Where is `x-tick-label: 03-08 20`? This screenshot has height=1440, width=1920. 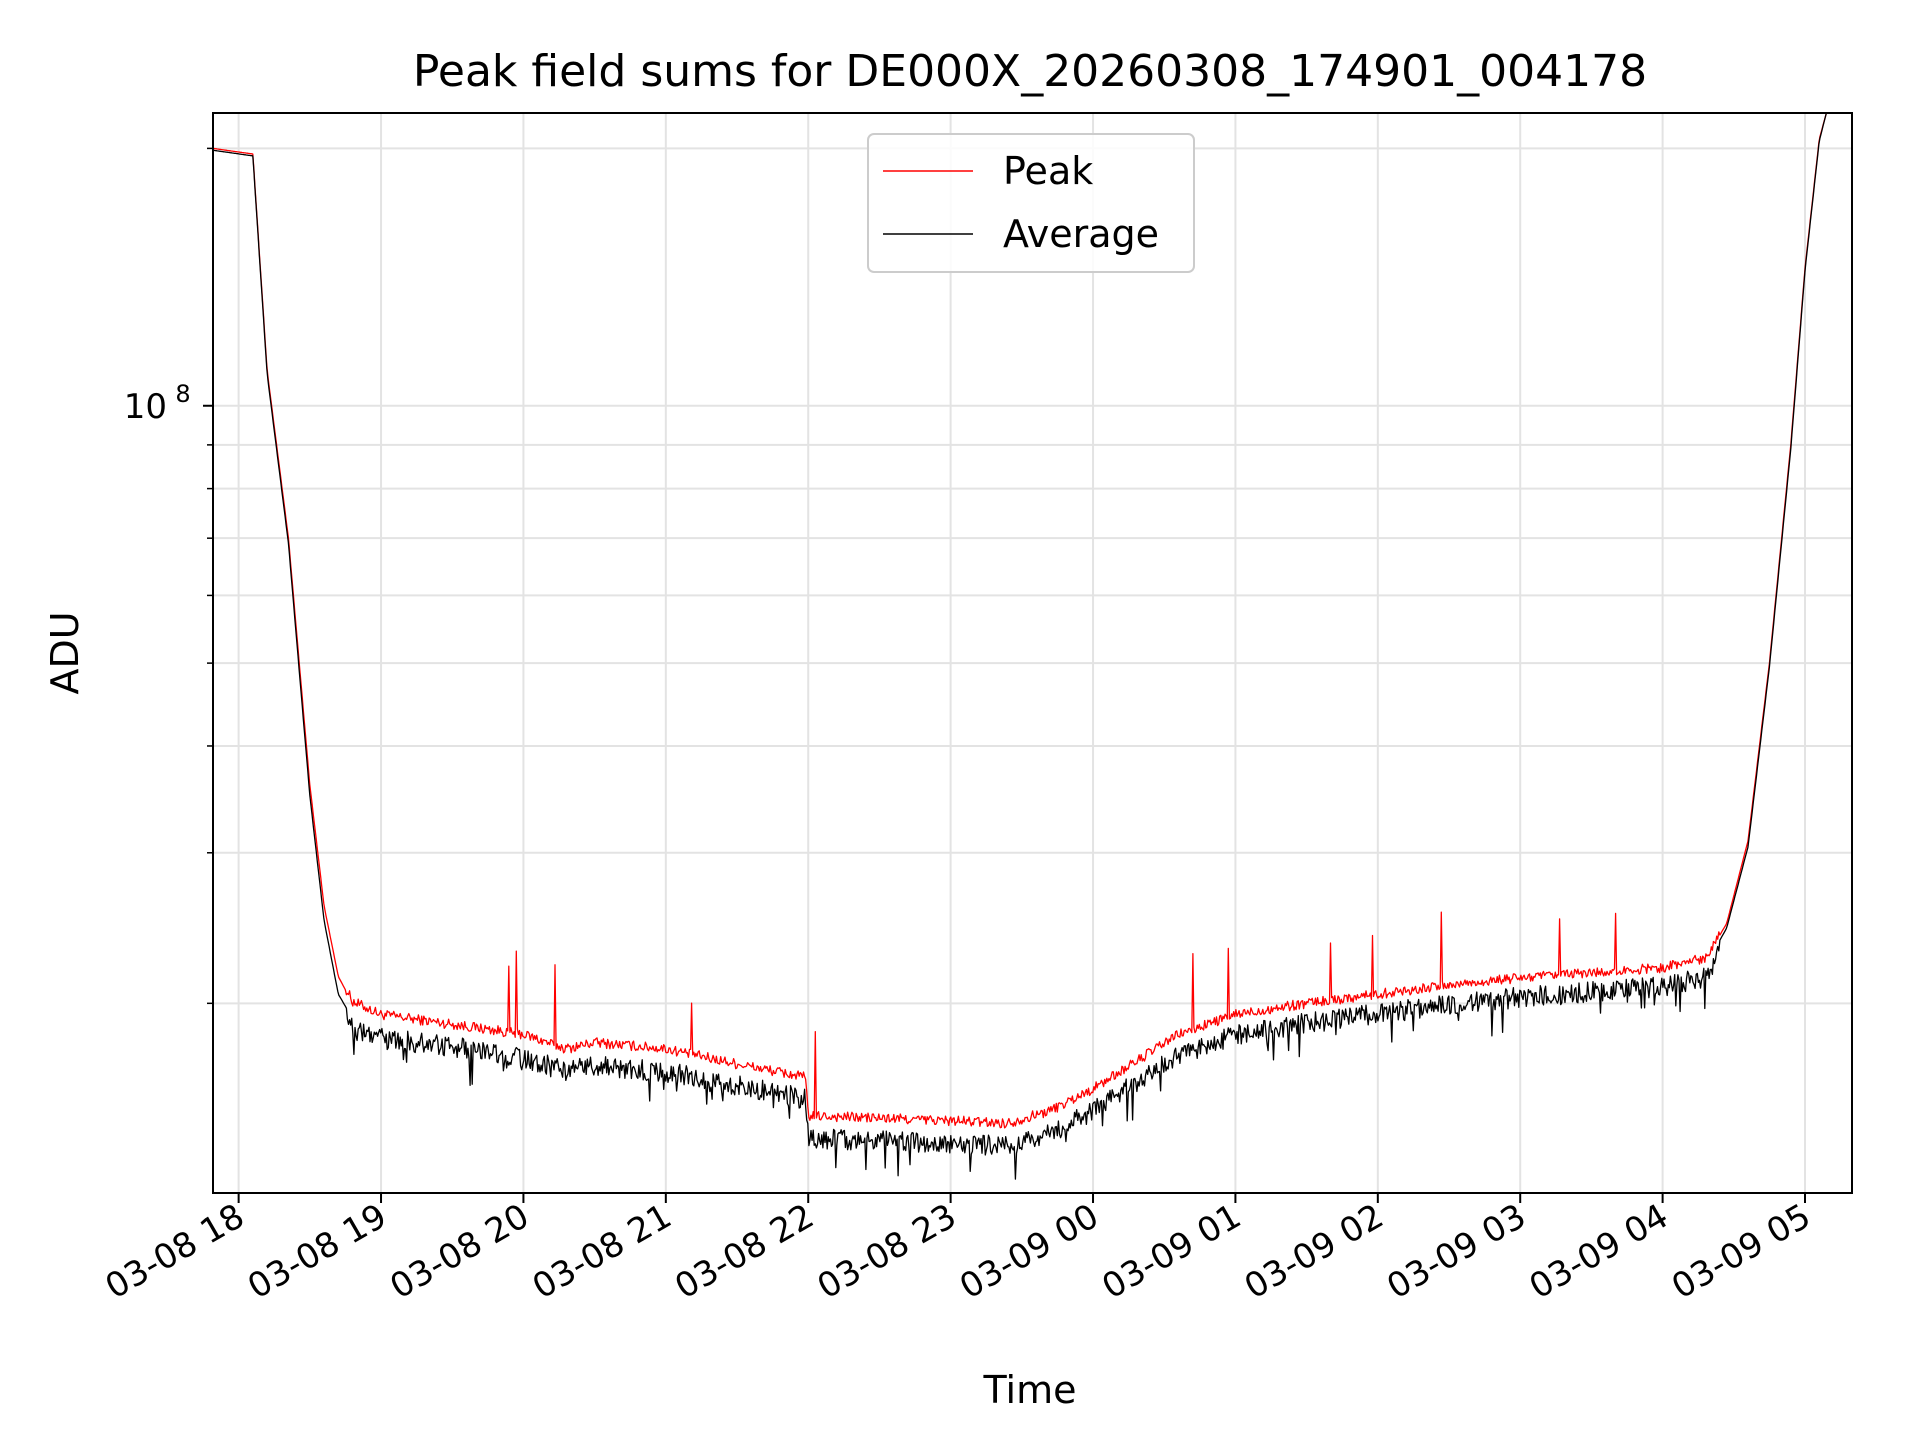 x-tick-label: 03-08 20 is located at coordinates (460, 1251).